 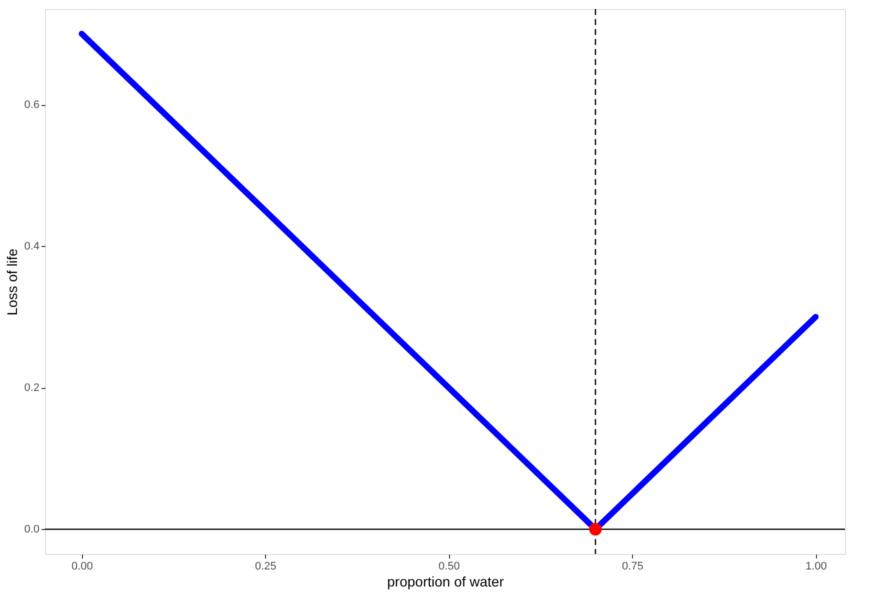 What do you see at coordinates (633, 566) in the screenshot?
I see `x-tick-label: 0.75` at bounding box center [633, 566].